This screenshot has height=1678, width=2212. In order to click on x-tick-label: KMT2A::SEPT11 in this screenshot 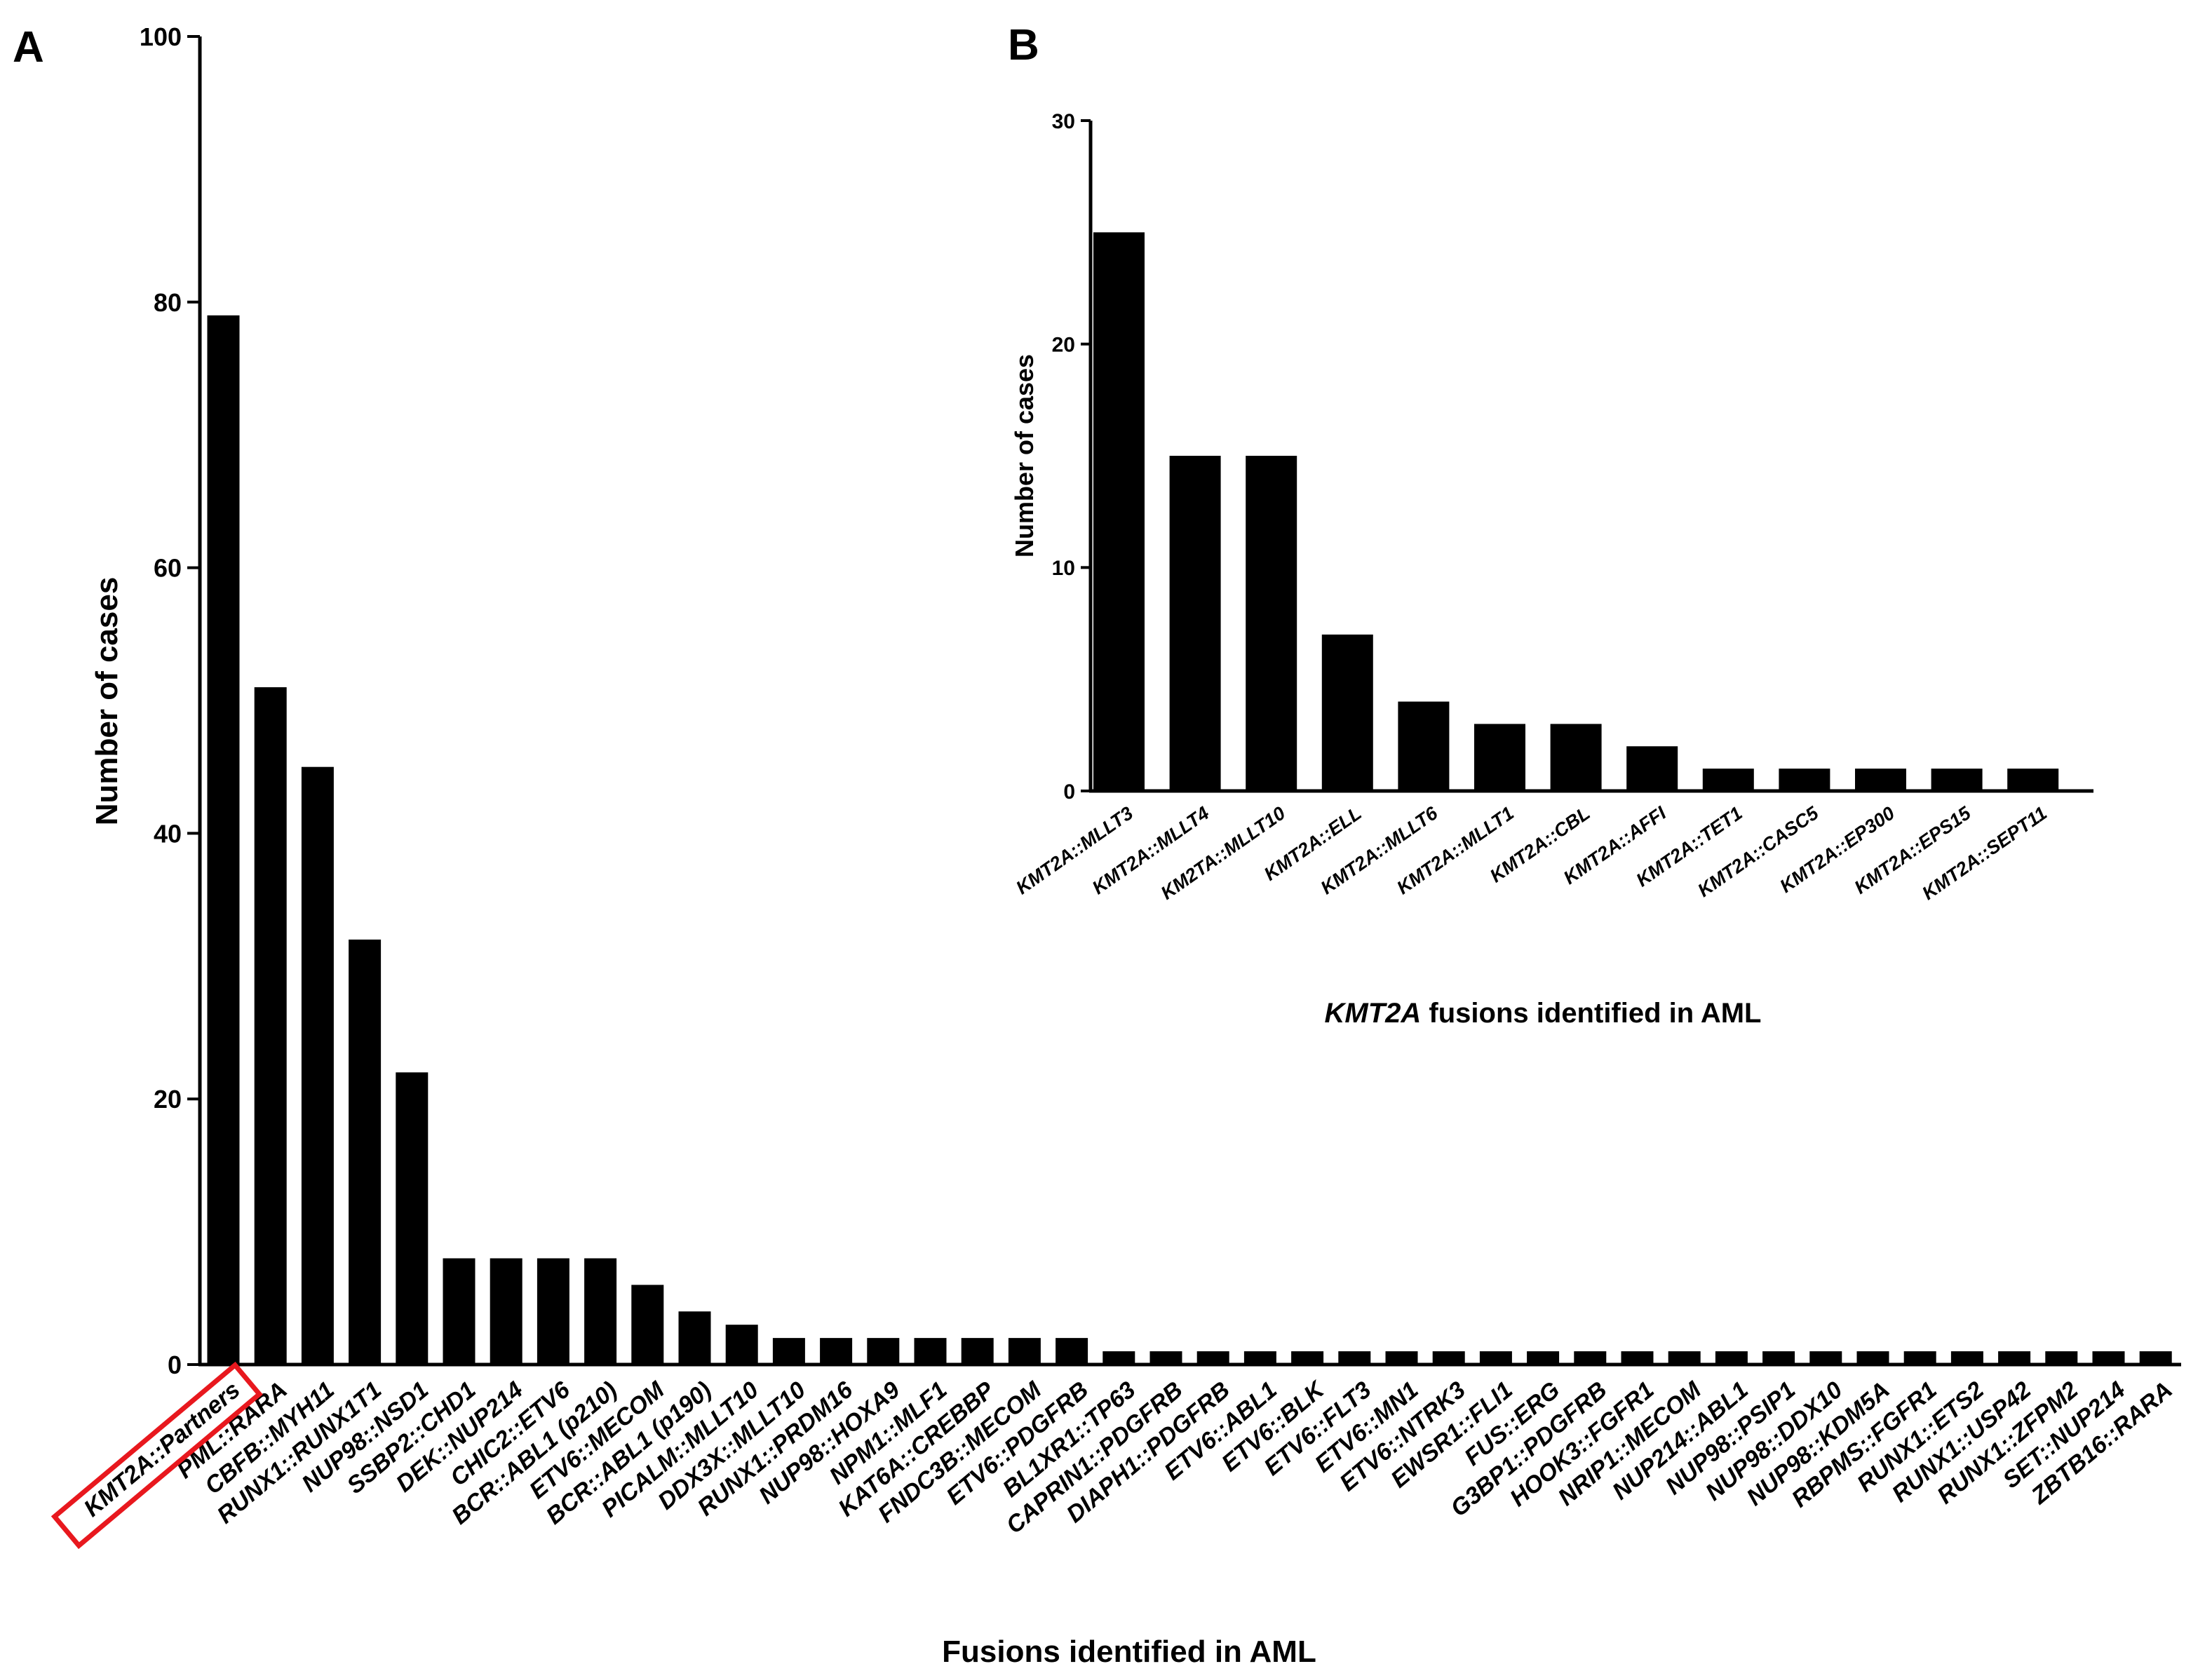, I will do `click(1985, 853)`.